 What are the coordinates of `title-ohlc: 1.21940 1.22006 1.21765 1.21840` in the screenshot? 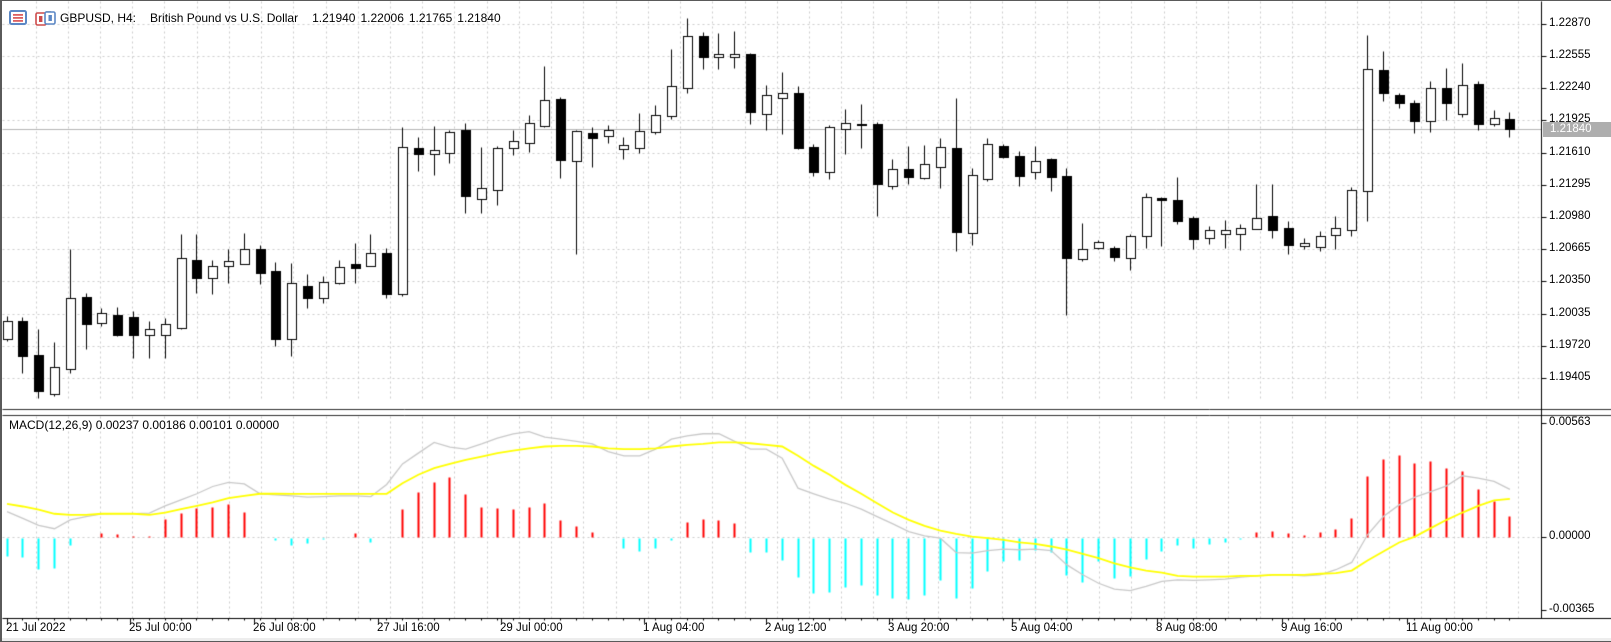 It's located at (409, 18).